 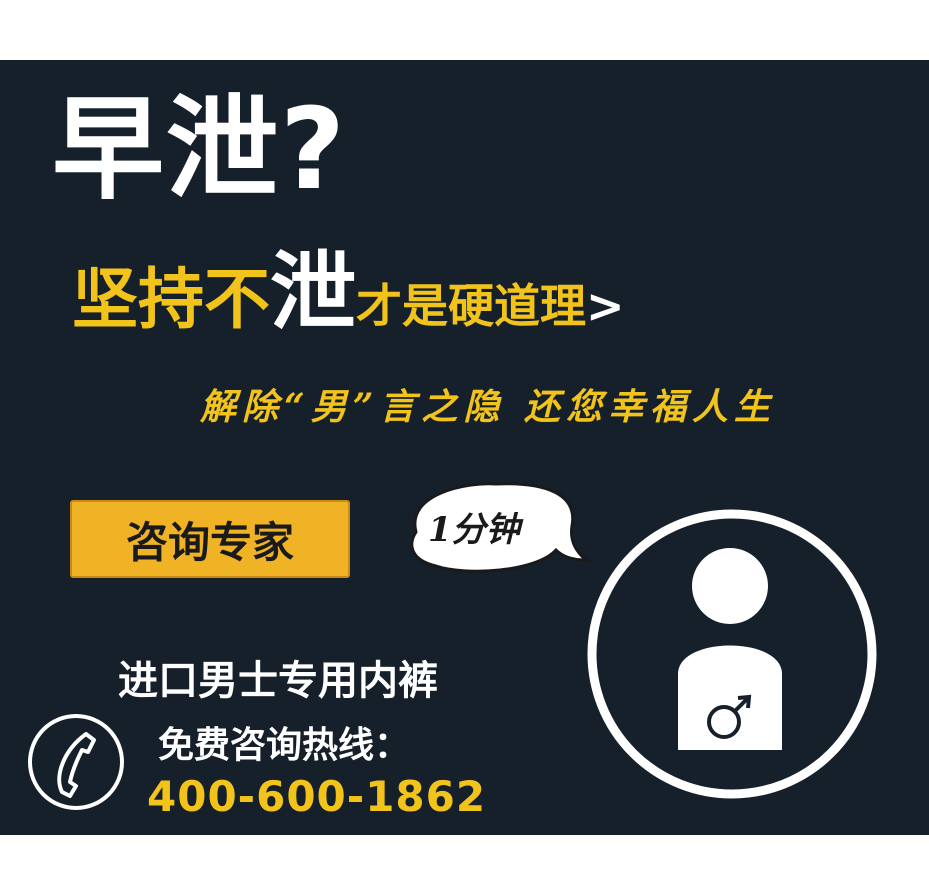 What do you see at coordinates (76, 762) in the screenshot?
I see `phone-icon` at bounding box center [76, 762].